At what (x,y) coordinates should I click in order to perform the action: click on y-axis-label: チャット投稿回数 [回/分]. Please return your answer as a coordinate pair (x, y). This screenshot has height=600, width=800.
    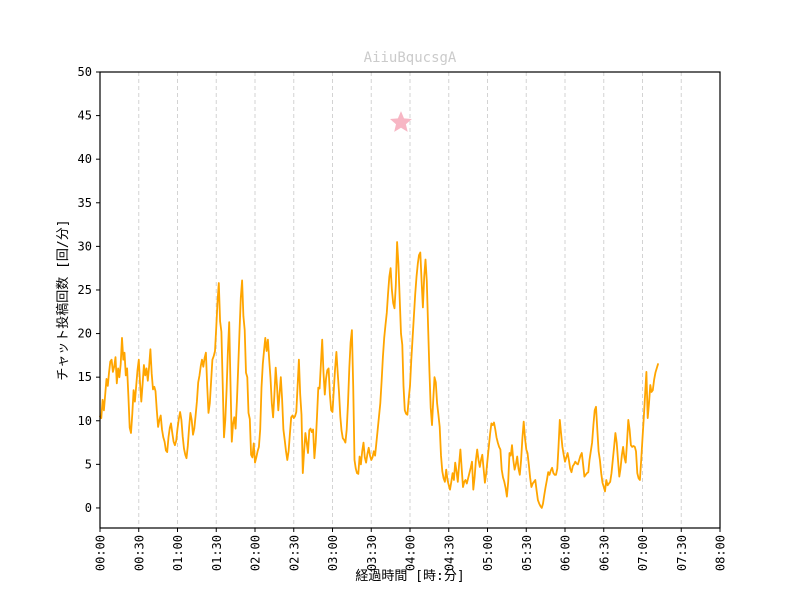
    Looking at the image, I should click on (63, 299).